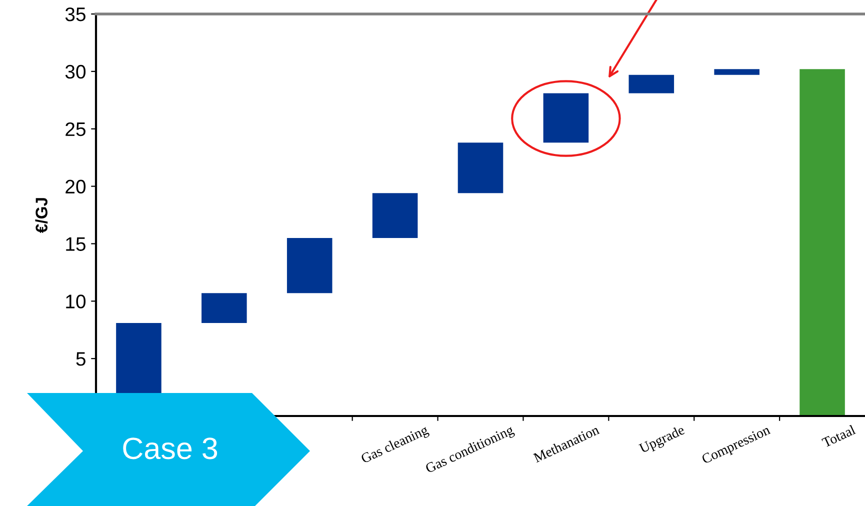  I want to click on x-tick-label: Totaal, so click(838, 436).